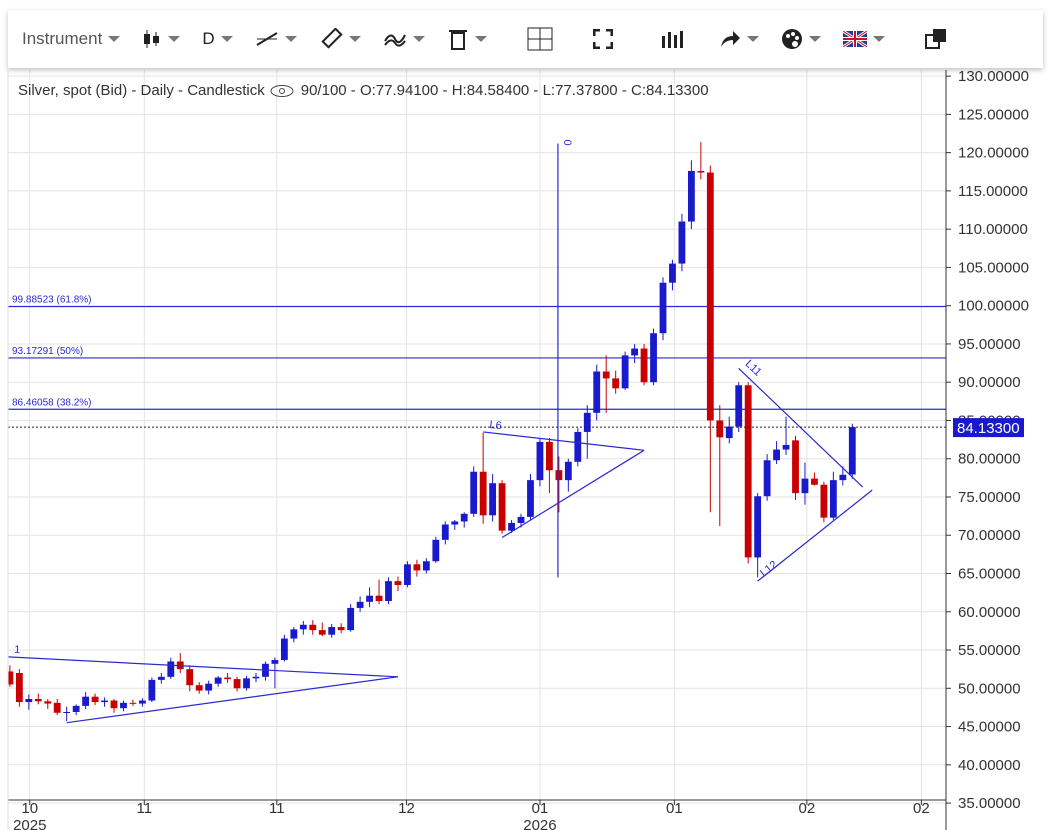 This screenshot has width=1052, height=830. What do you see at coordinates (208, 38) in the screenshot?
I see `interval-label: D` at bounding box center [208, 38].